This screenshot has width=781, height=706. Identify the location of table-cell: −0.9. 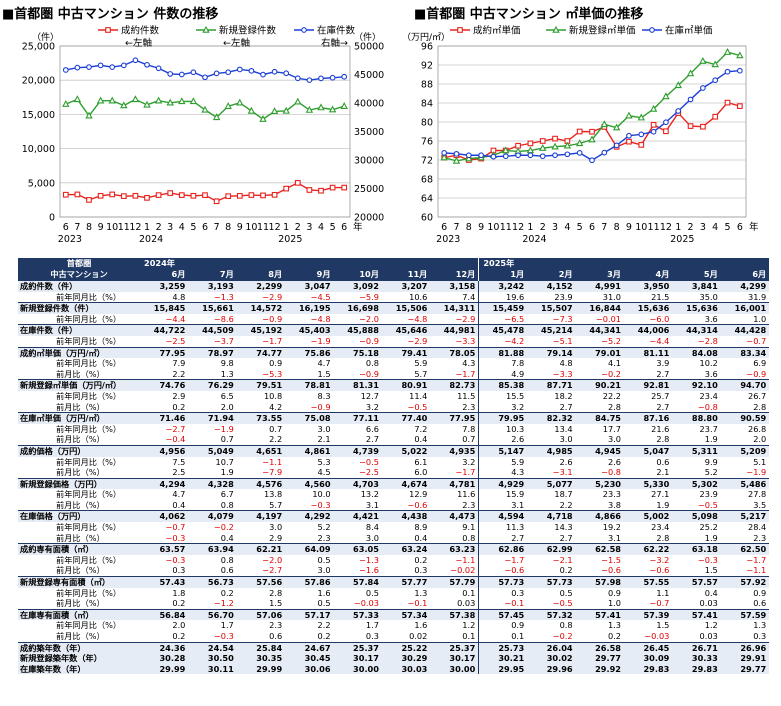
(320, 406).